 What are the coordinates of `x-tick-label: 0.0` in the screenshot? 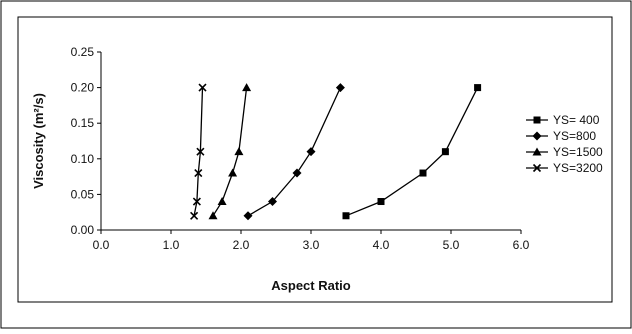 It's located at (101, 245).